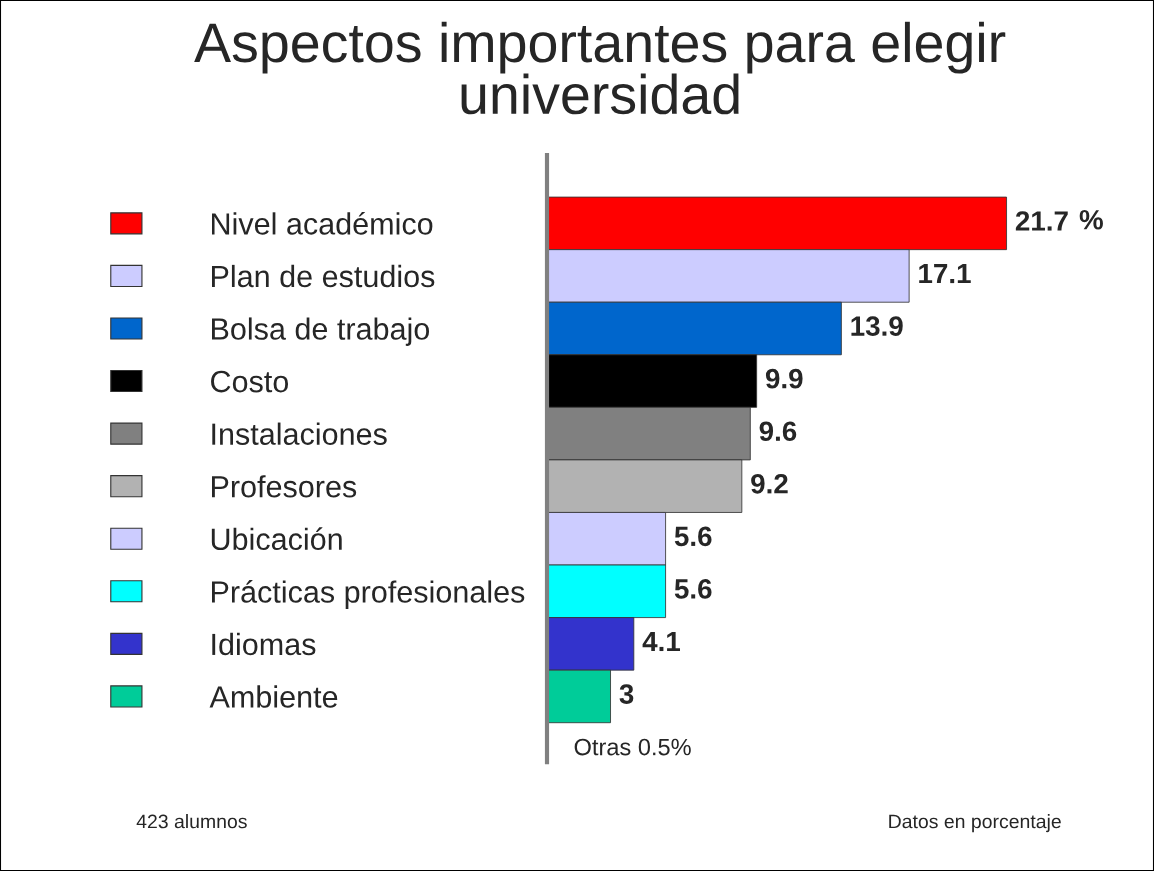 This screenshot has width=1154, height=871. I want to click on y-tick-label: Bolsa de trabajo, so click(321, 331).